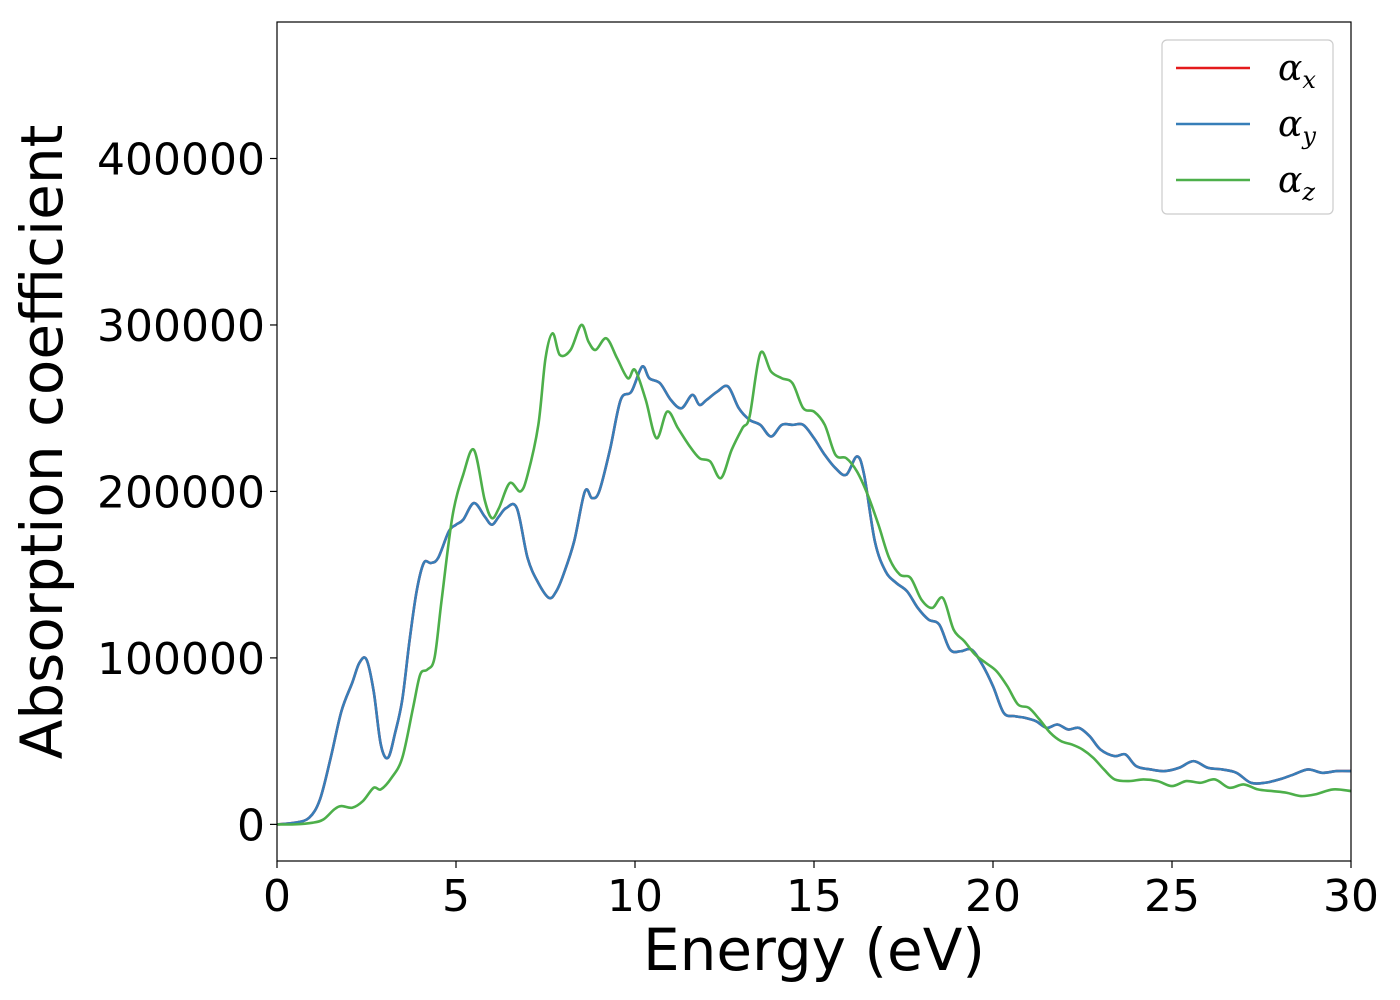 The height and width of the screenshot is (1000, 1400). Describe the element at coordinates (814, 950) in the screenshot. I see `x-axis-title: Energy (eV)` at that location.